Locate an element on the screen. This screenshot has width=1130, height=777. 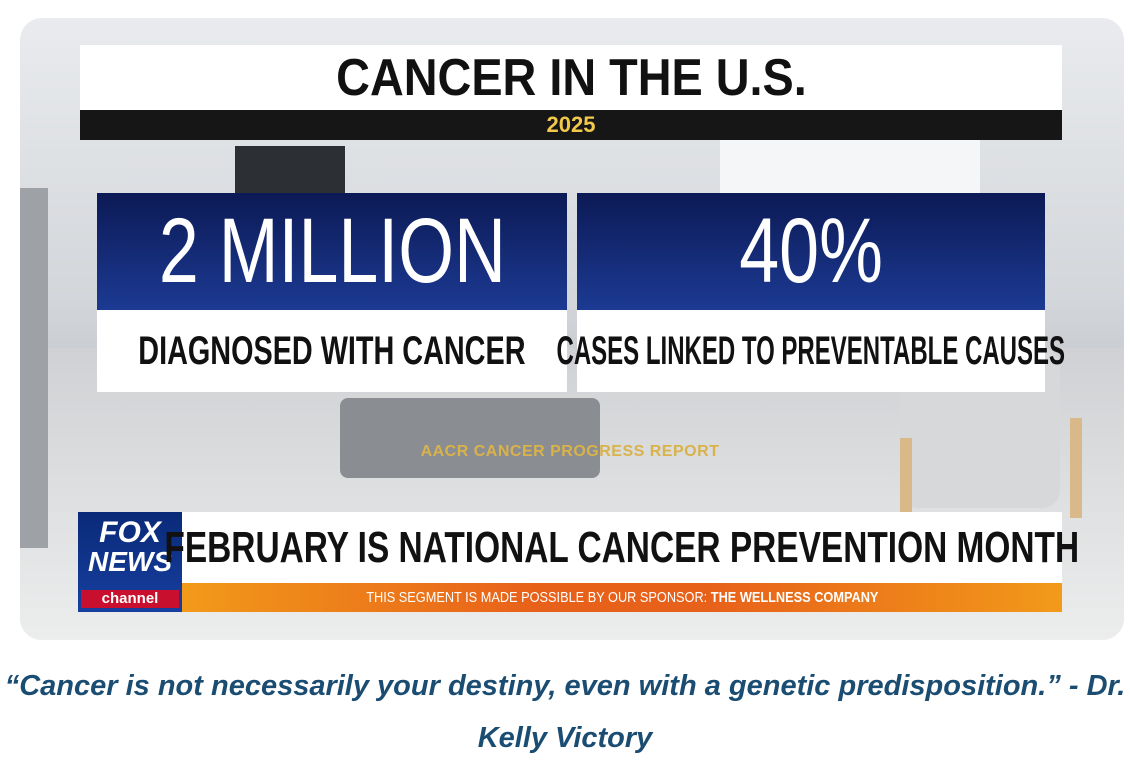
year-bar: 2025 is located at coordinates (571, 125).